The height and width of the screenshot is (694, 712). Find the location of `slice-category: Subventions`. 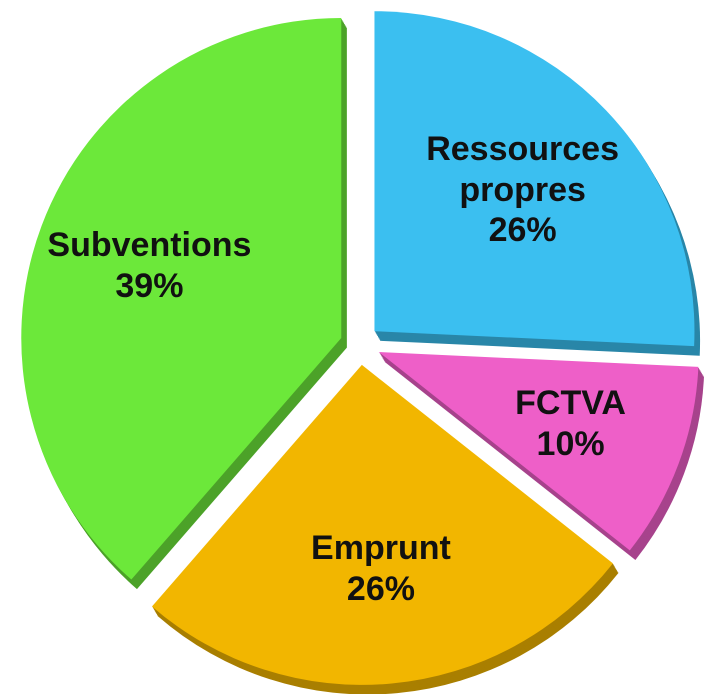

slice-category: Subventions is located at coordinates (149, 245).